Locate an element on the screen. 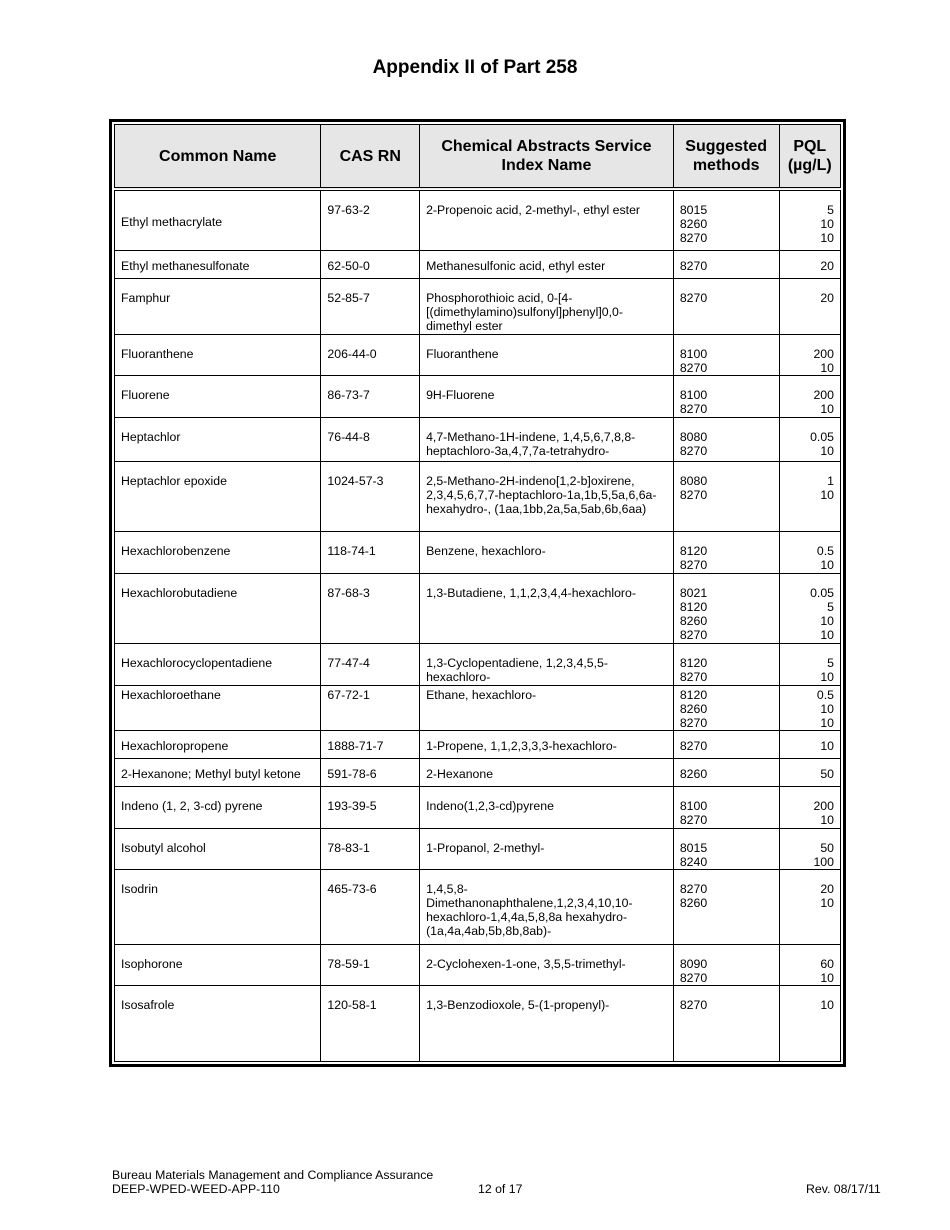 The width and height of the screenshot is (950, 1230). footer-doc-id: DEEP-WPED-WEED-APP-110 is located at coordinates (196, 1189).